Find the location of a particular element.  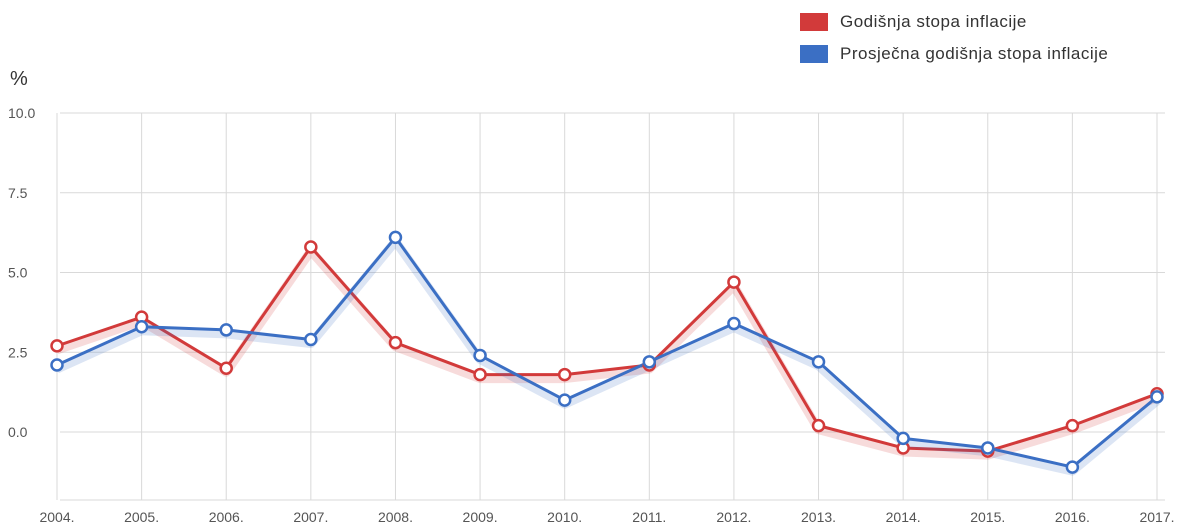

legend-item-average-inflation: Prosječna godišnja stopa inflacije is located at coordinates (954, 54).